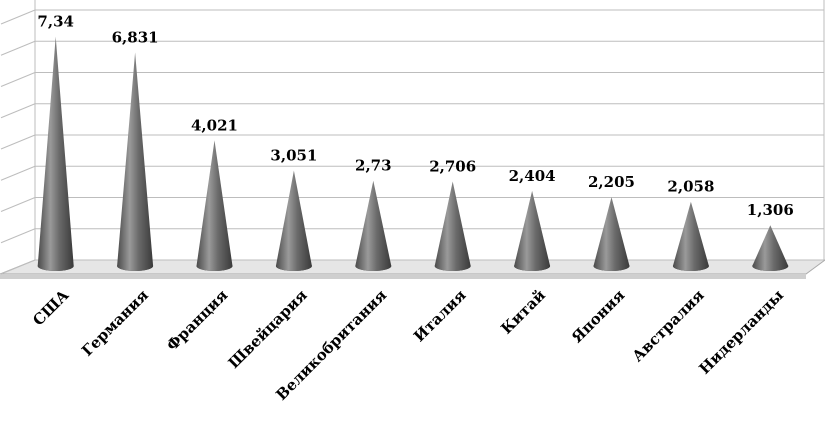 The image size is (825, 433). I want to click on value-label: 6,831, so click(135, 38).